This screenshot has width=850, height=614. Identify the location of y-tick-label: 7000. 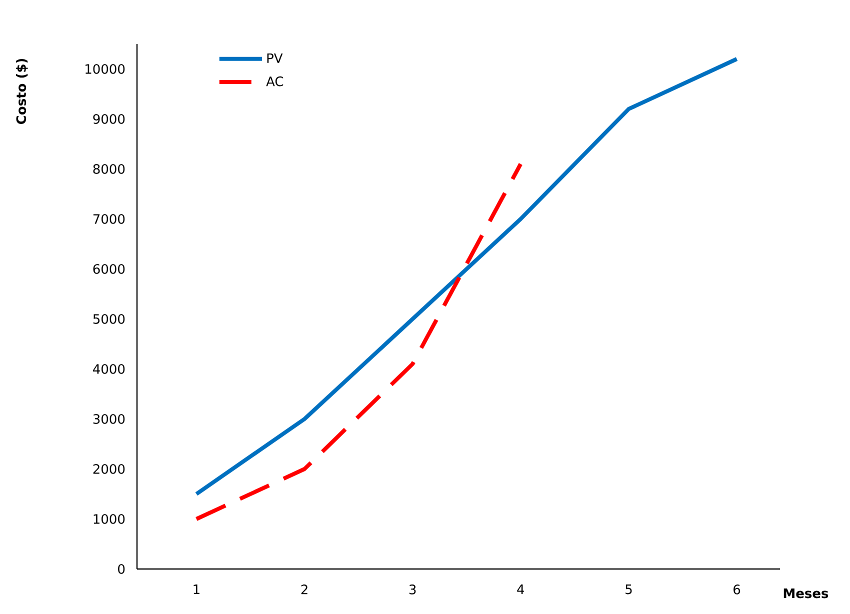
(109, 219).